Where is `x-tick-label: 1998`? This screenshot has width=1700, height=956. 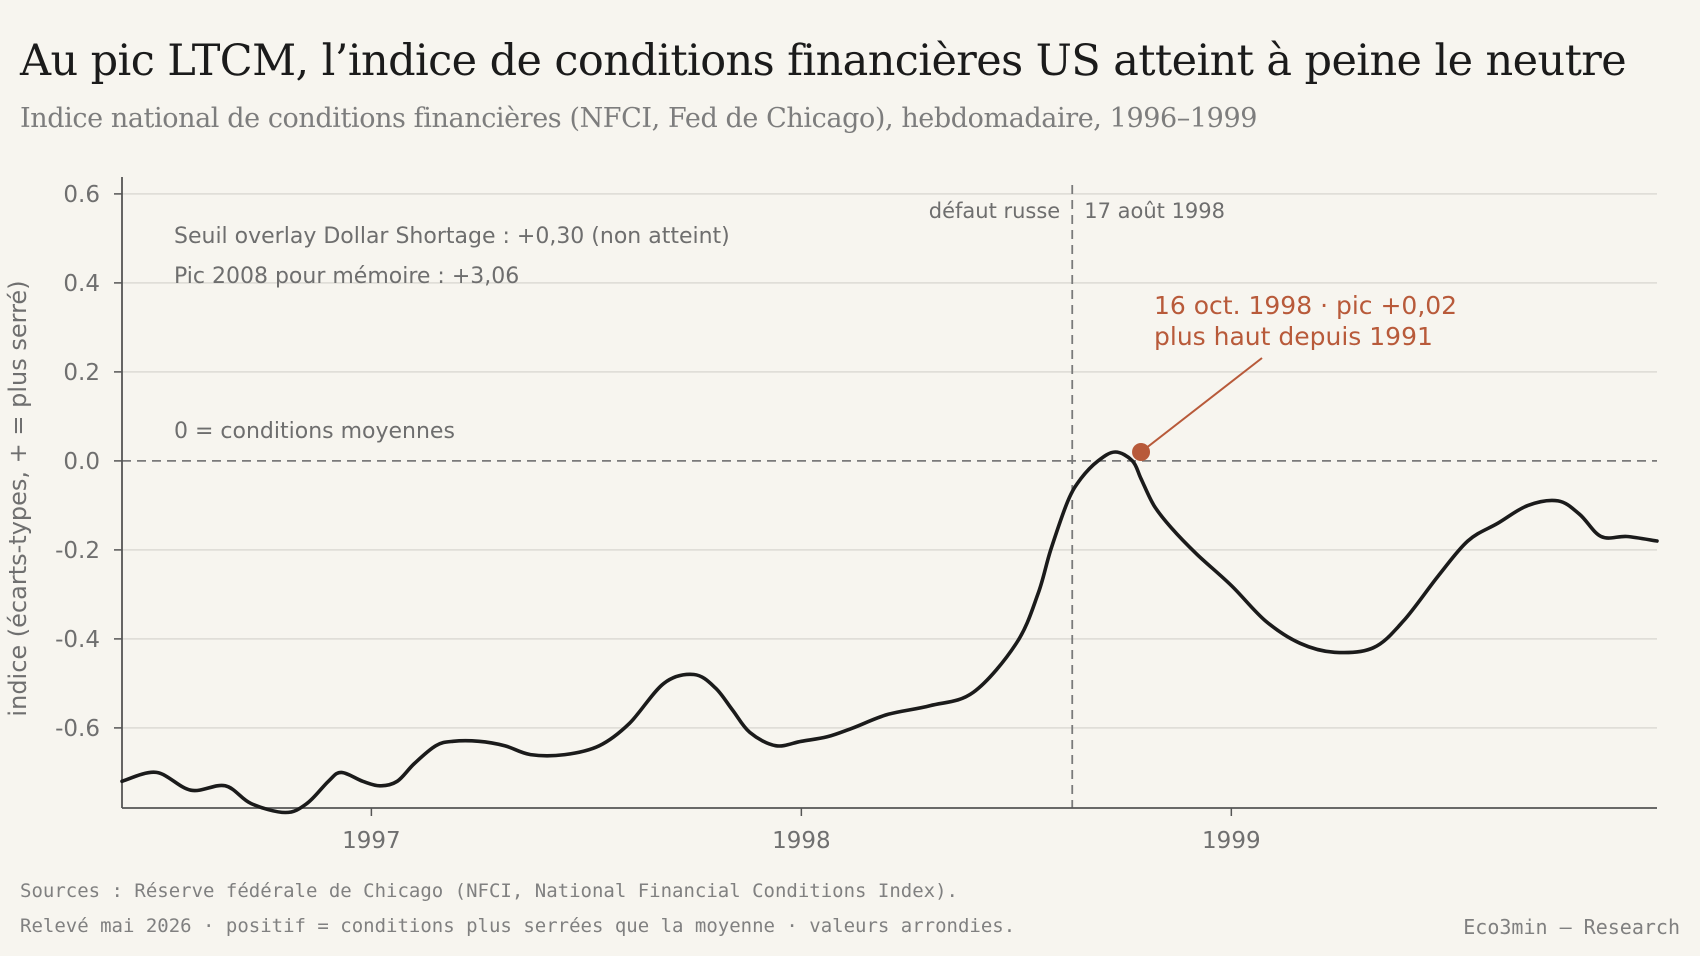 x-tick-label: 1998 is located at coordinates (801, 841).